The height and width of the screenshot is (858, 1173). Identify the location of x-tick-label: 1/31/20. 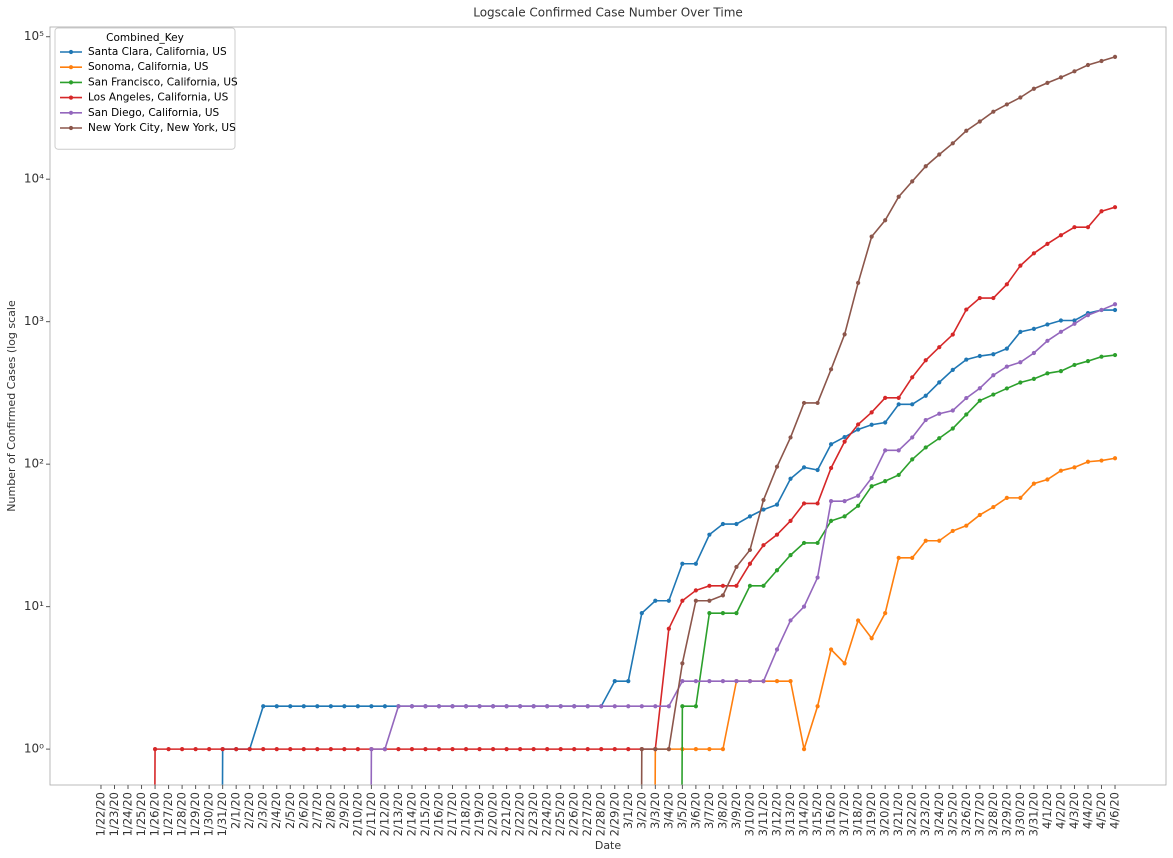
(222, 814).